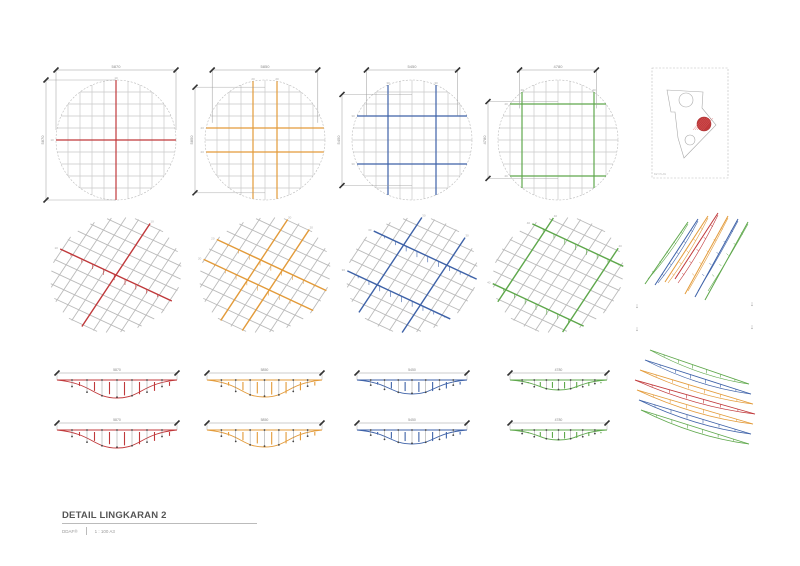 This screenshot has height=566, width=800. Describe the element at coordinates (104, 531) in the screenshot. I see `sheet-scale: 1 : 100 A3` at that location.